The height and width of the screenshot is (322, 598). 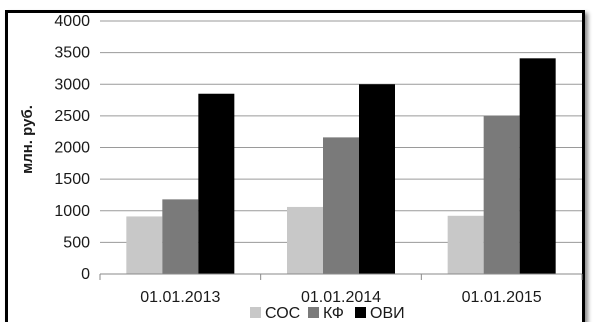 What do you see at coordinates (255, 312) in the screenshot?
I see `legend-swatch-СОС` at bounding box center [255, 312].